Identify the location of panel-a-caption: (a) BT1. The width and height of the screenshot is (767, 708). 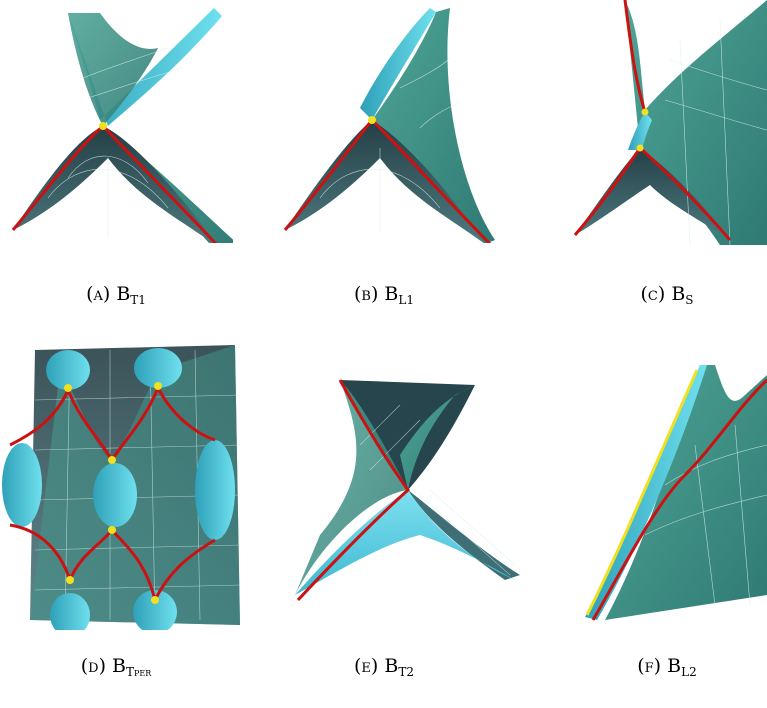
(116, 295).